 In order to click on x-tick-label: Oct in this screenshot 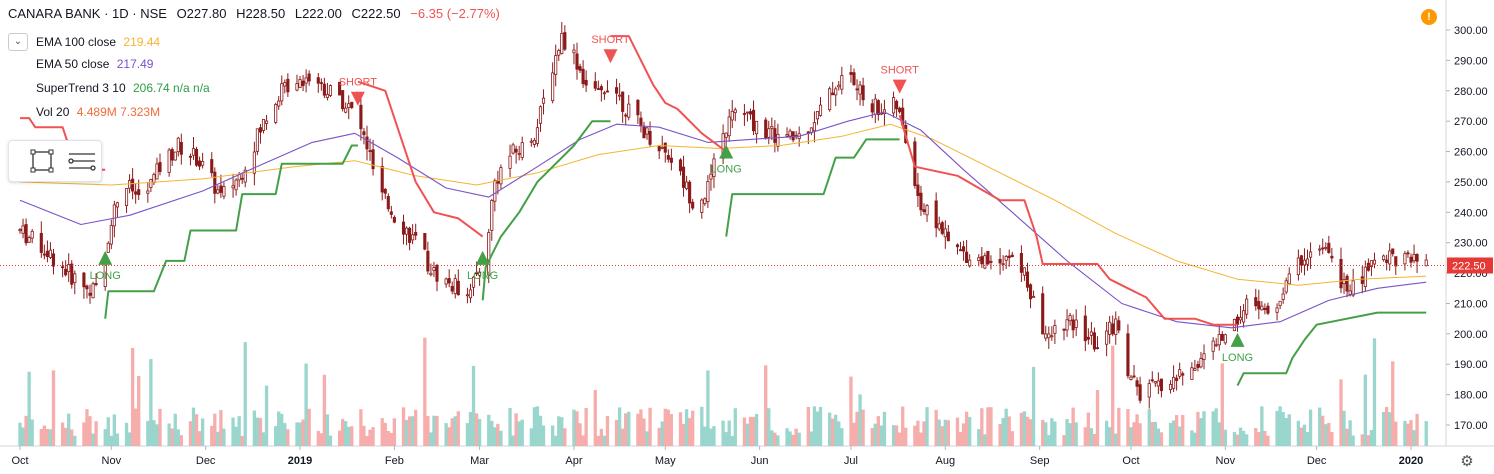, I will do `click(19, 461)`.